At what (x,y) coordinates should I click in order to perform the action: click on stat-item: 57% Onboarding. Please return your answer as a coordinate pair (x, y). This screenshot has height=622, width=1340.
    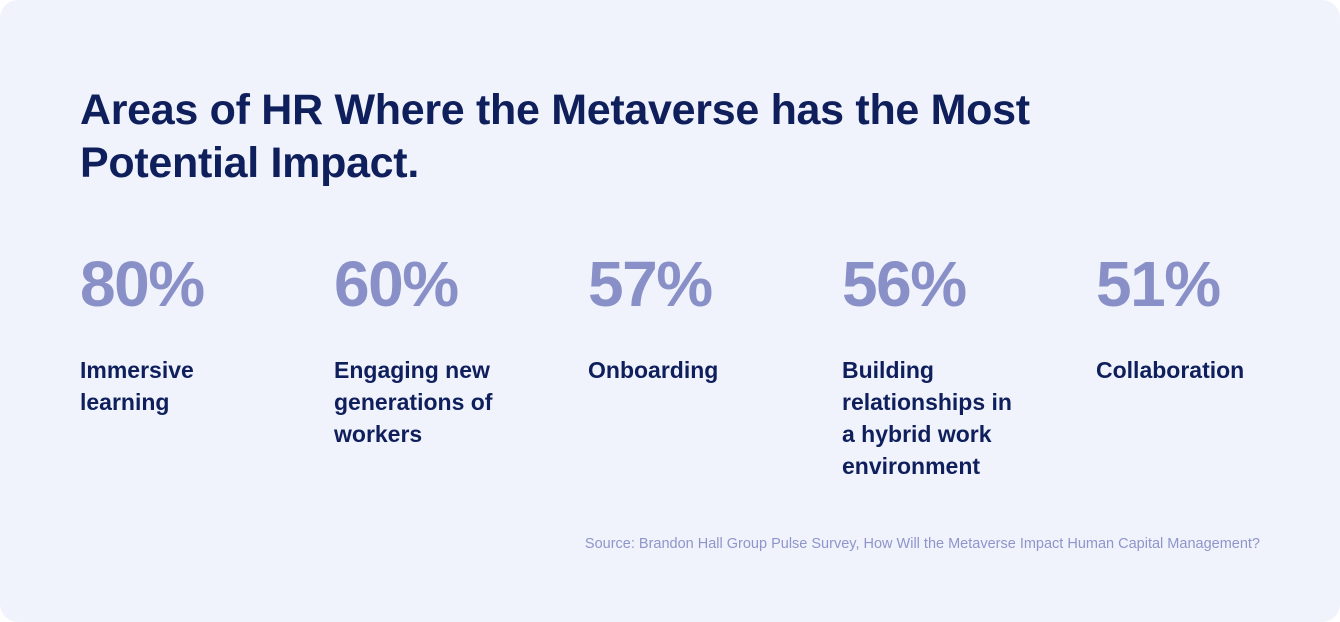
    Looking at the image, I should click on (688, 316).